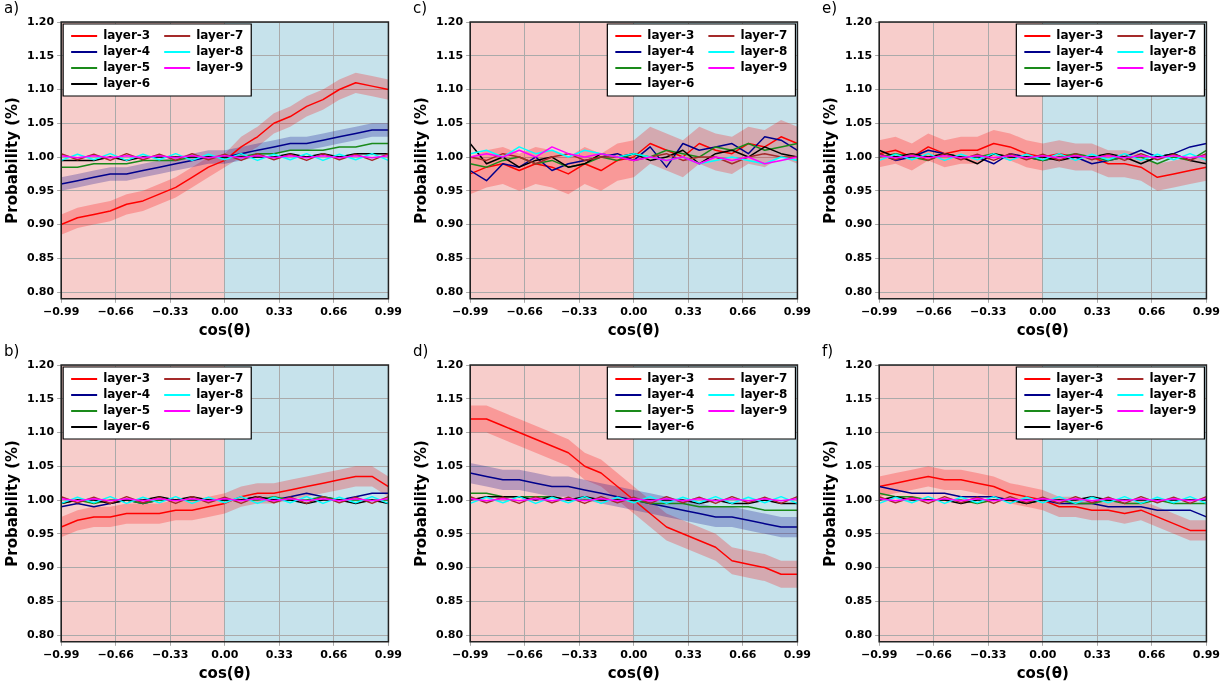 This screenshot has height=686, width=1227. I want to click on chart-title: c), so click(420, 9).